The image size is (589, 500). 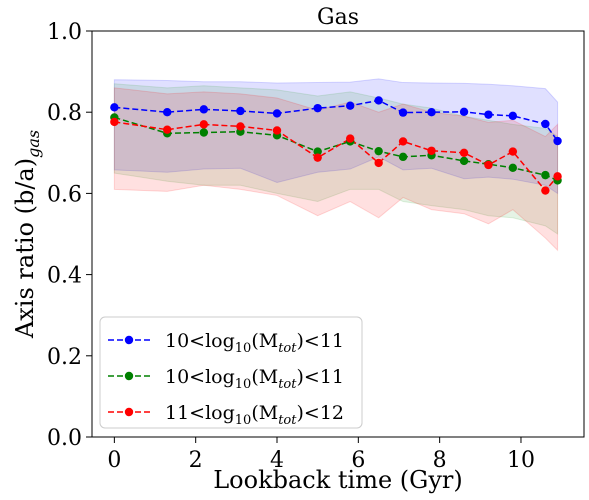 What do you see at coordinates (254, 379) in the screenshot?
I see `legend-label-2: 10<log10(Mtot)<11` at bounding box center [254, 379].